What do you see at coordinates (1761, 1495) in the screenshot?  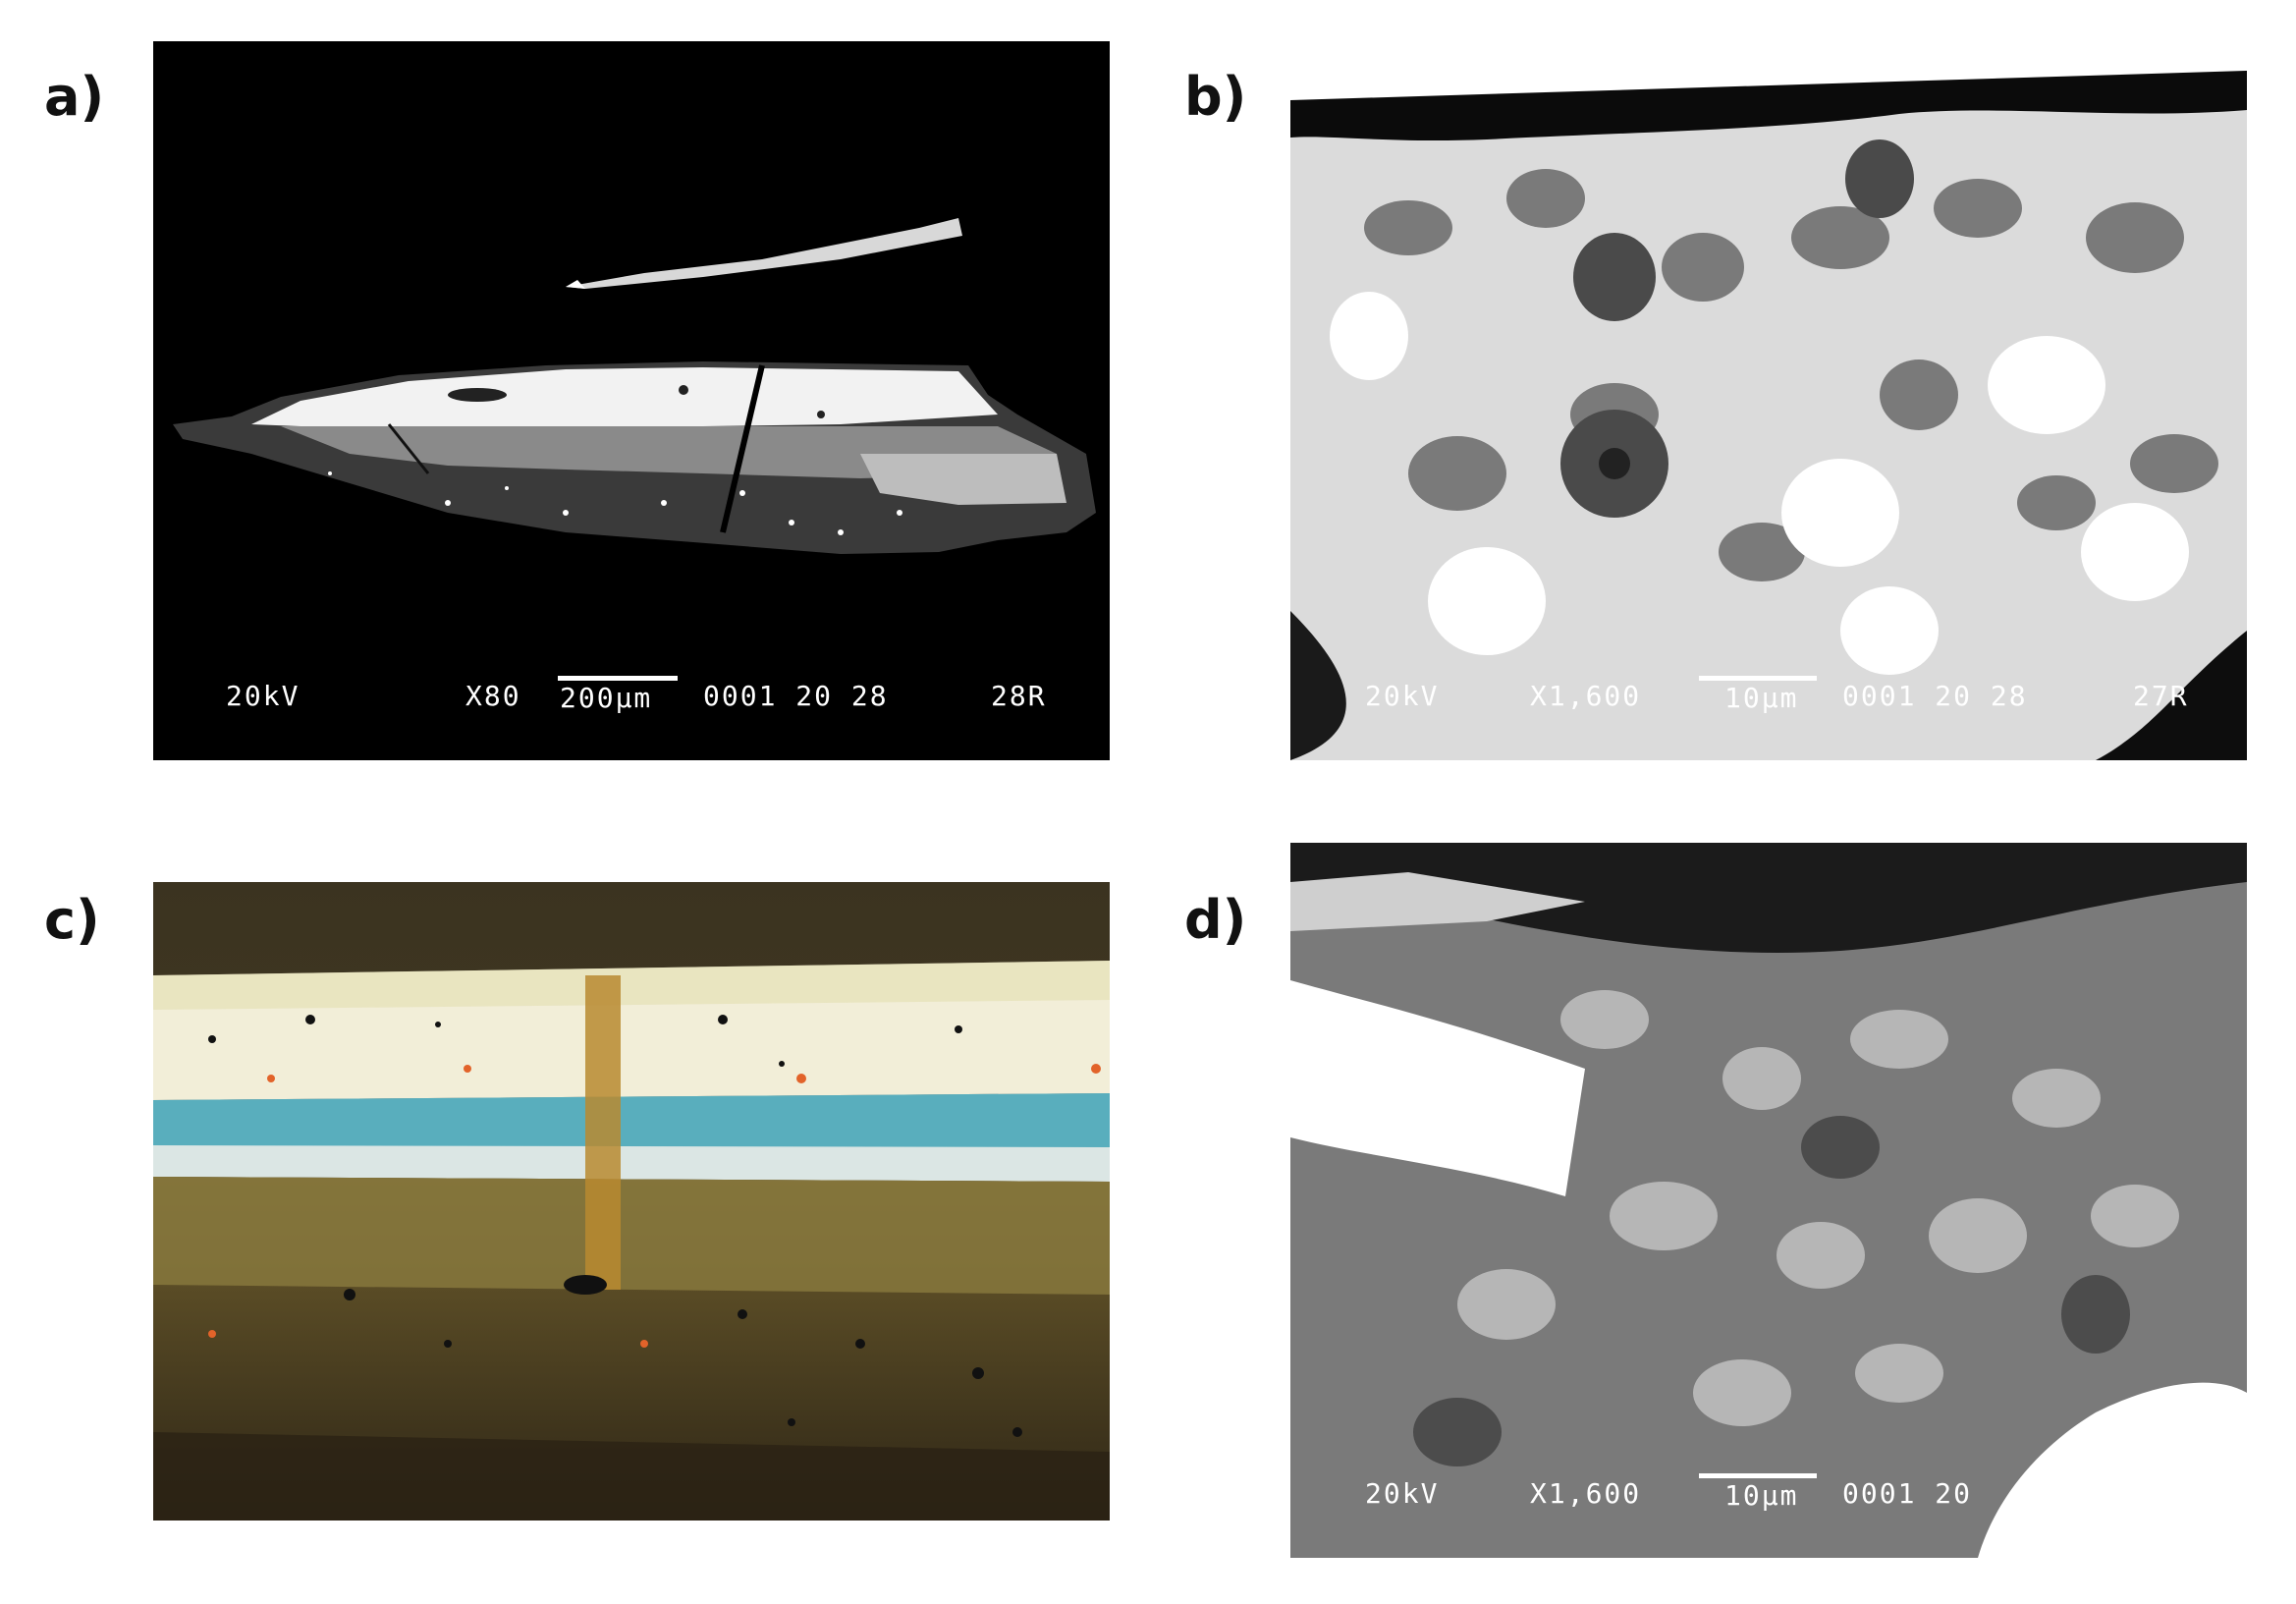 I see `sem-scale-d: 10µm` at bounding box center [1761, 1495].